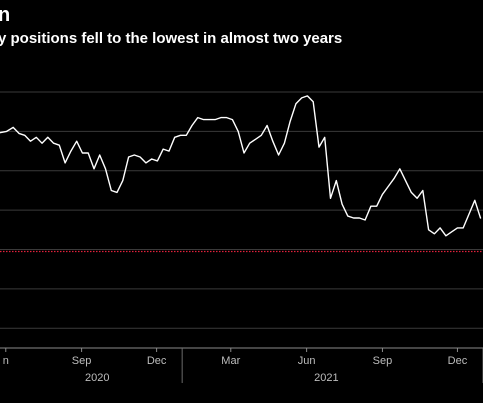 This screenshot has width=483, height=403. Describe the element at coordinates (230, 361) in the screenshot. I see `x-tick-label: Mar` at that location.